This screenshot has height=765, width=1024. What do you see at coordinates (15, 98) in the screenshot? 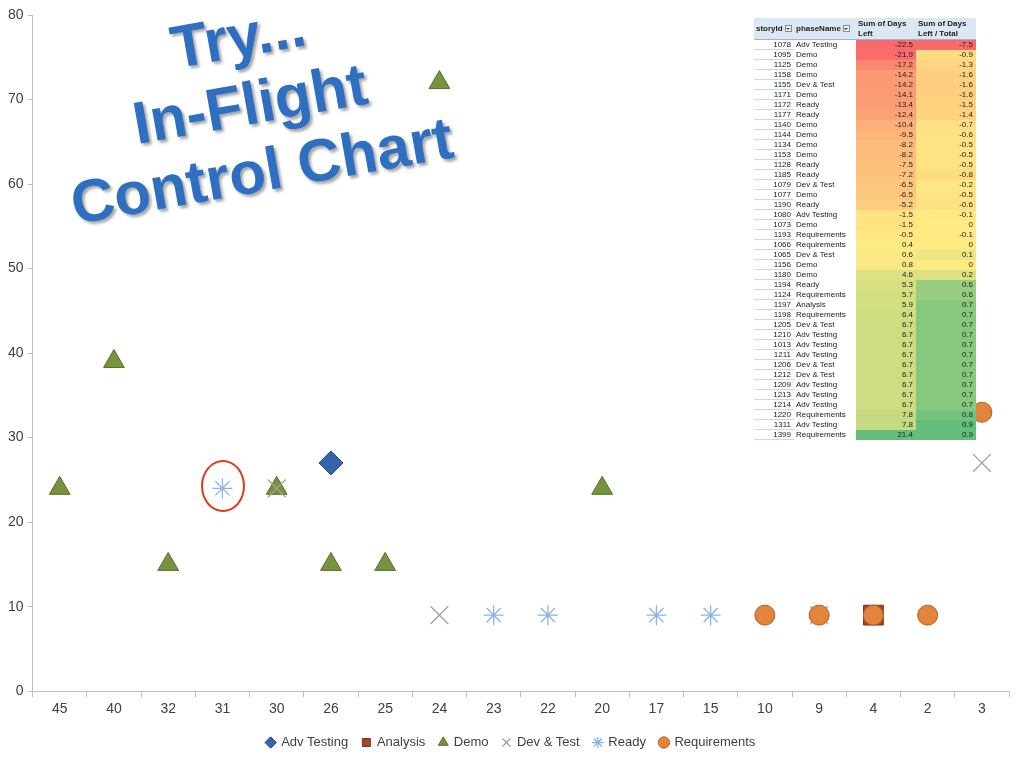
I see `y-tick-label: 70` at bounding box center [15, 98].